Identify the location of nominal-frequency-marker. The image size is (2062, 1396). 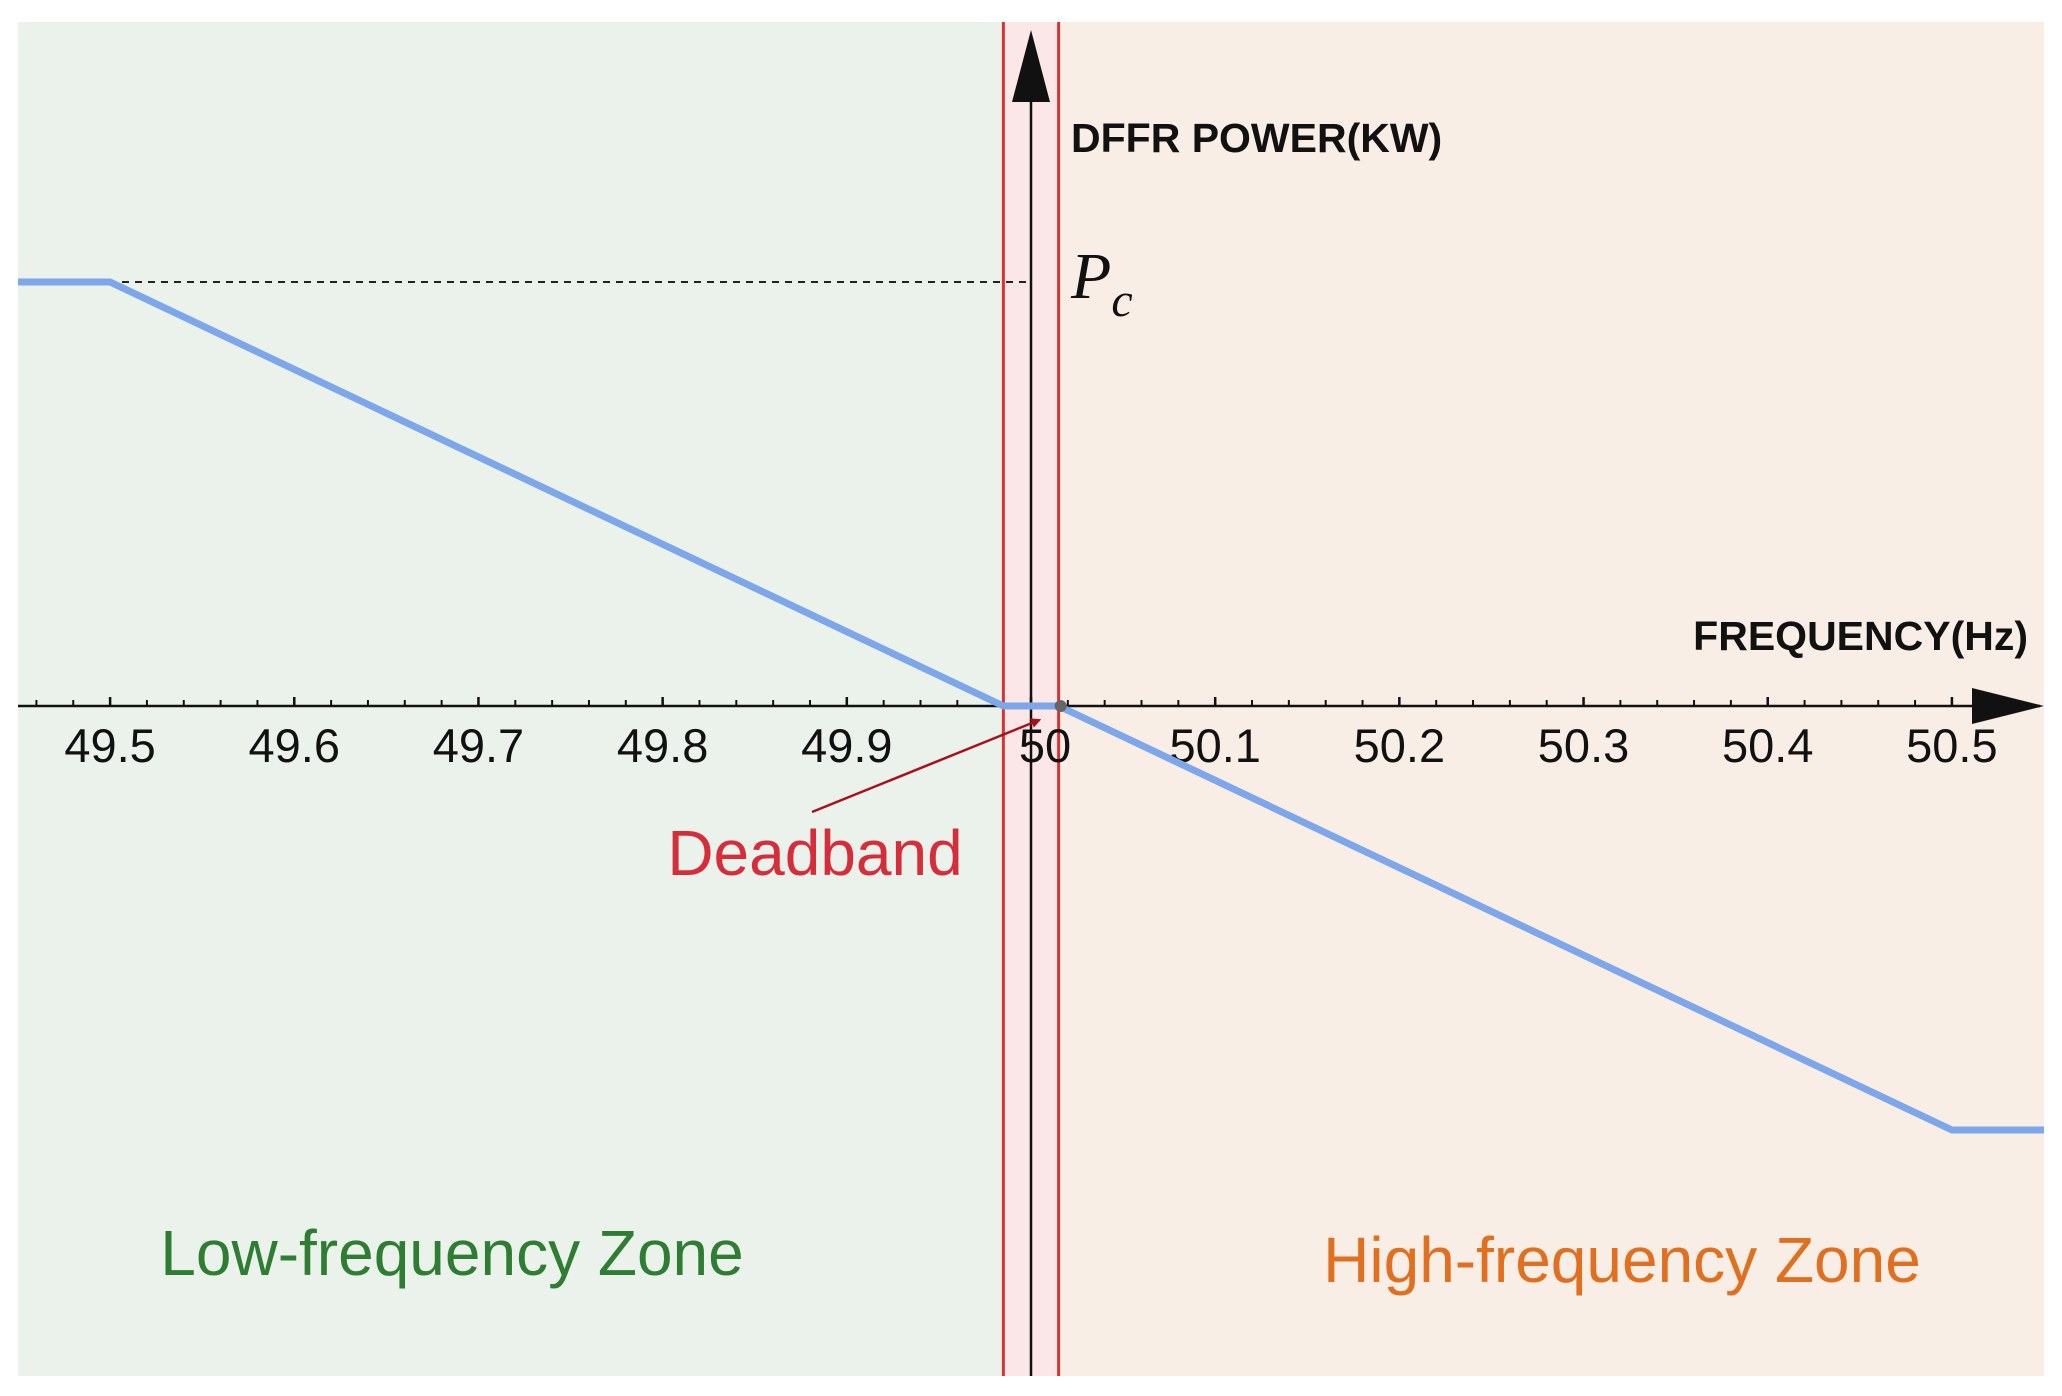
(1060, 706).